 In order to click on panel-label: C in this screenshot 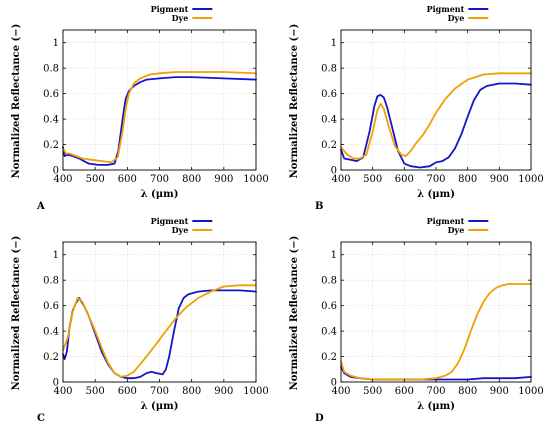, I will do `click(41, 418)`.